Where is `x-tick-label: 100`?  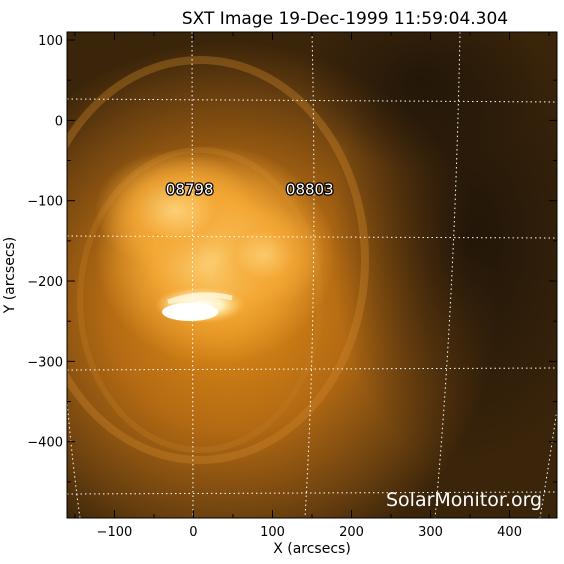
x-tick-label: 100 is located at coordinates (272, 532).